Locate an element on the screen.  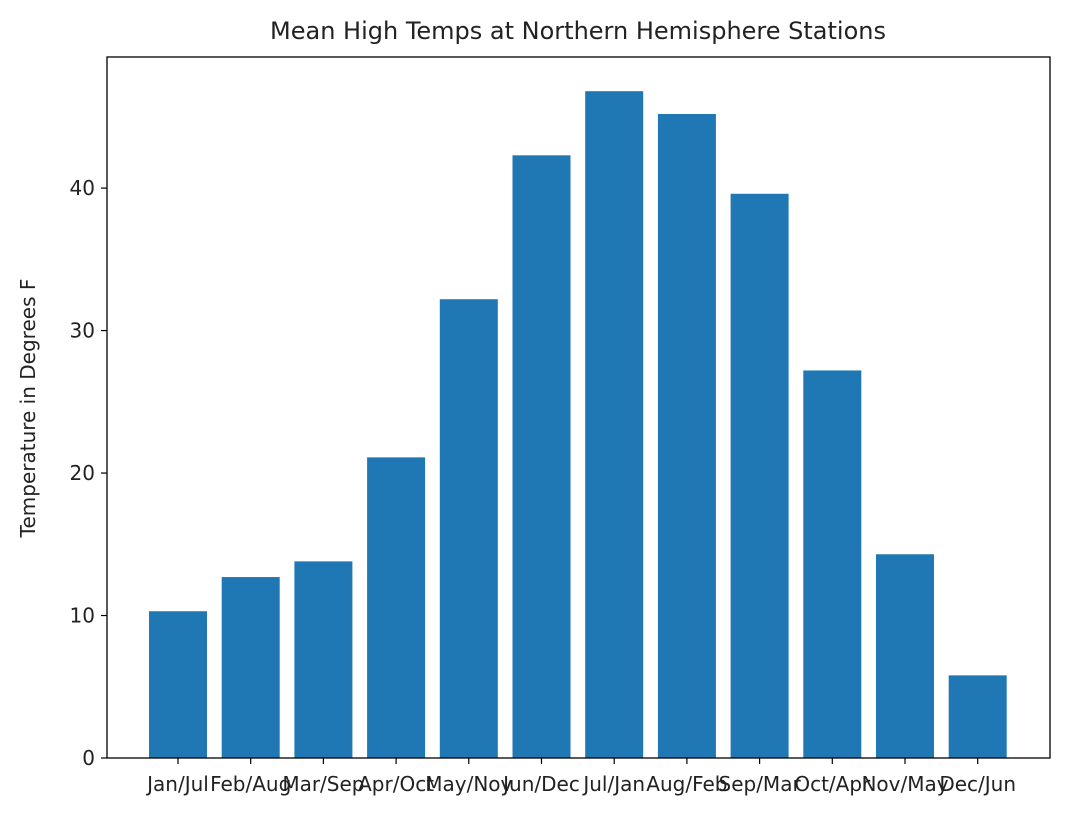
y-tick-label: 10 is located at coordinates (82, 616).